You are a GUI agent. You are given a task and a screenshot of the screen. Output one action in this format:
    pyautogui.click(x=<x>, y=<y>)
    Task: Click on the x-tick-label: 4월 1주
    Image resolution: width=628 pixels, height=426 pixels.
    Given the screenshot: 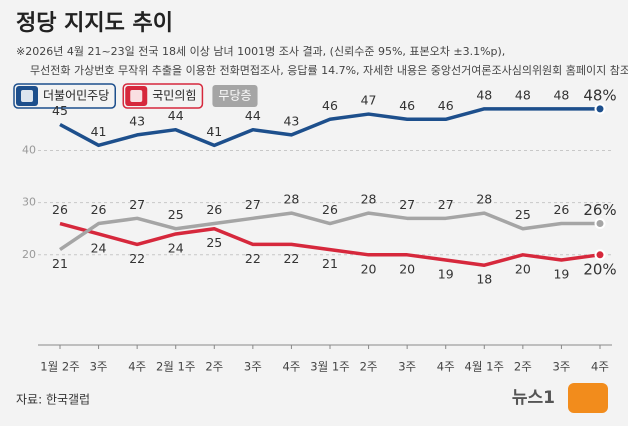 What is the action you would take?
    pyautogui.click(x=484, y=367)
    